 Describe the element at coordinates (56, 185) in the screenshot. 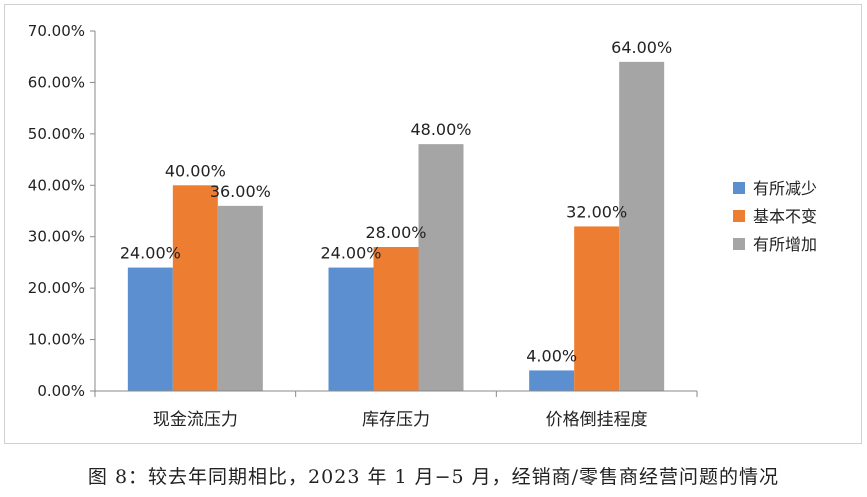

I see `y-tick-label: 40.00%` at that location.